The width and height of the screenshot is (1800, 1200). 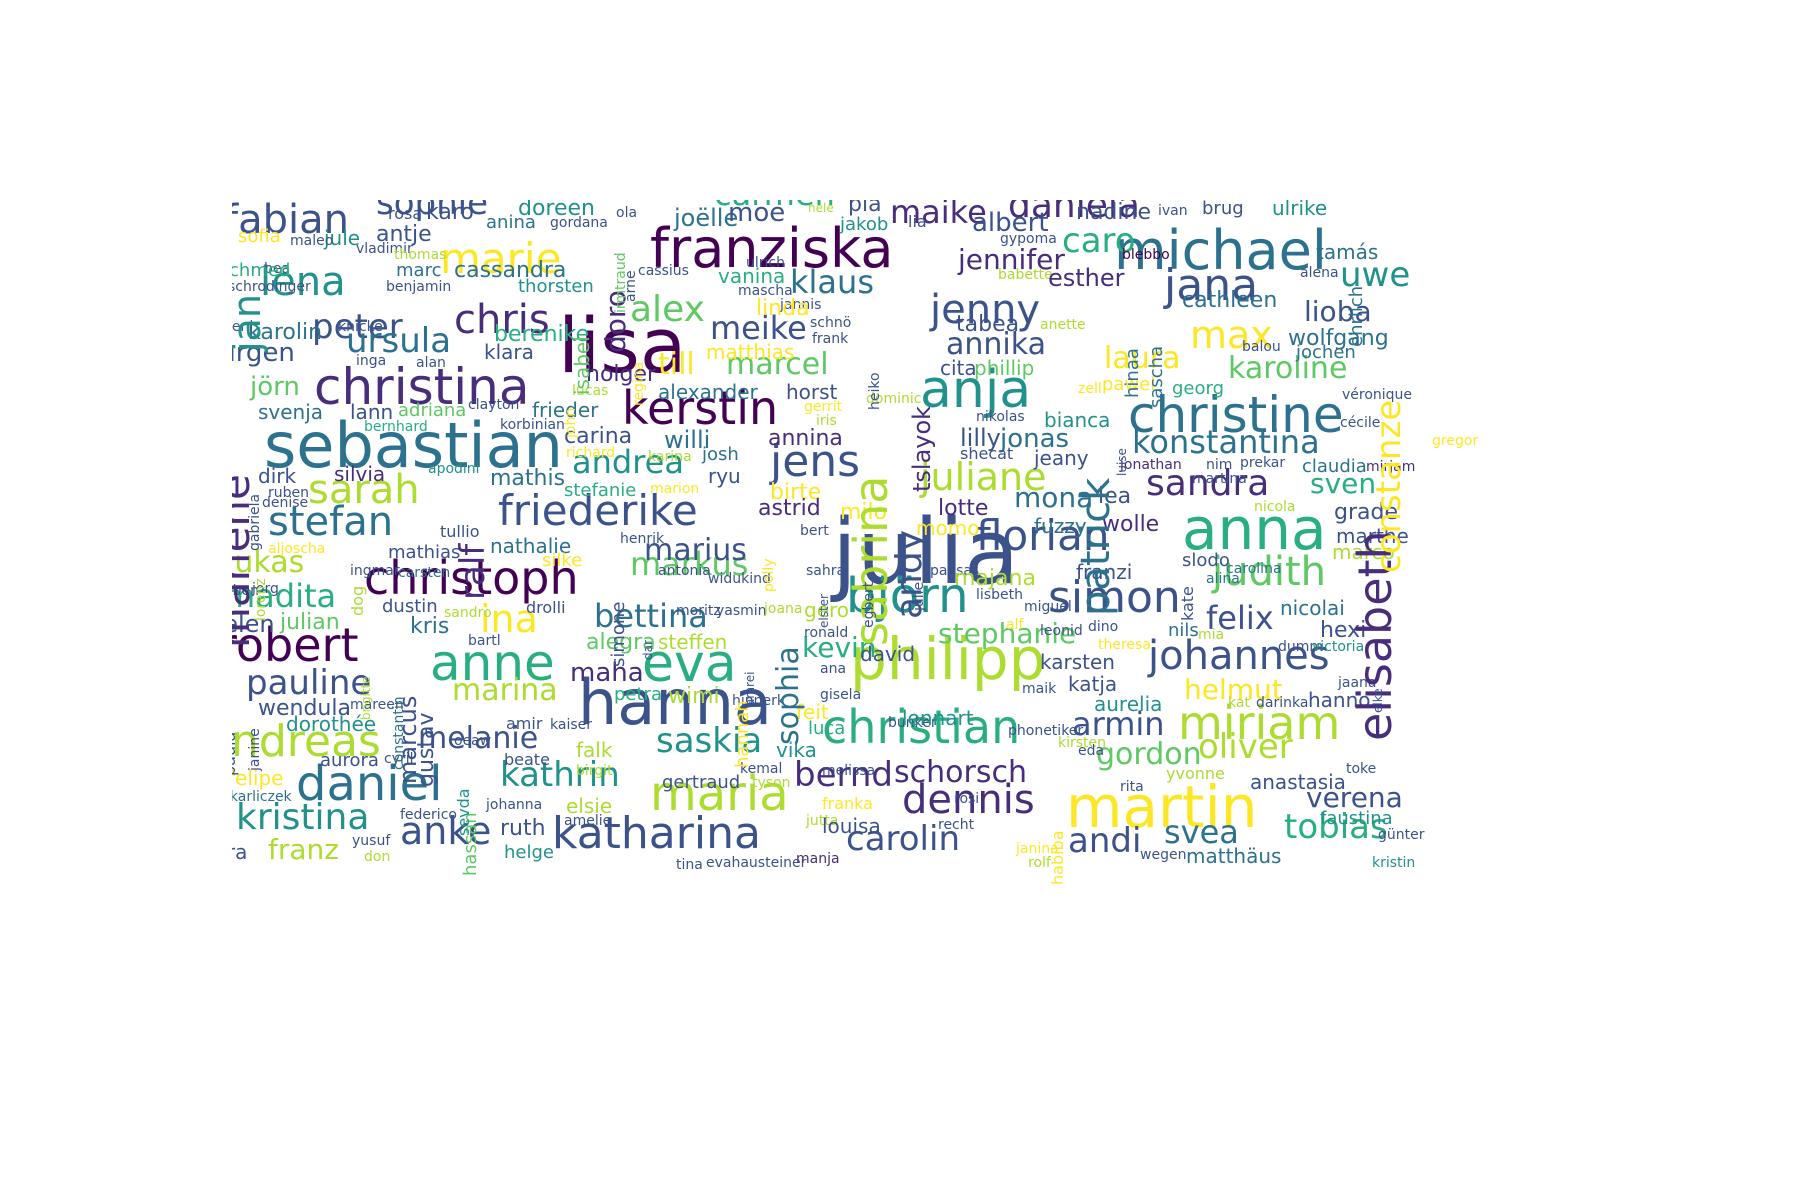 I want to click on cloud-word: sophia, so click(x=788, y=695).